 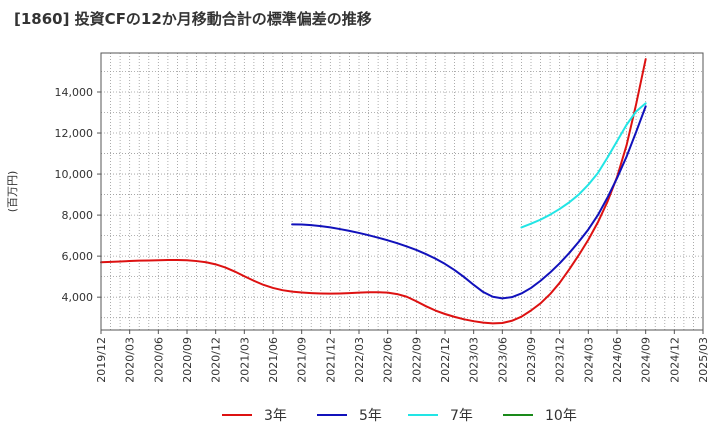 What do you see at coordinates (359, 360) in the screenshot?
I see `x-tick-label: 2022/03` at bounding box center [359, 360].